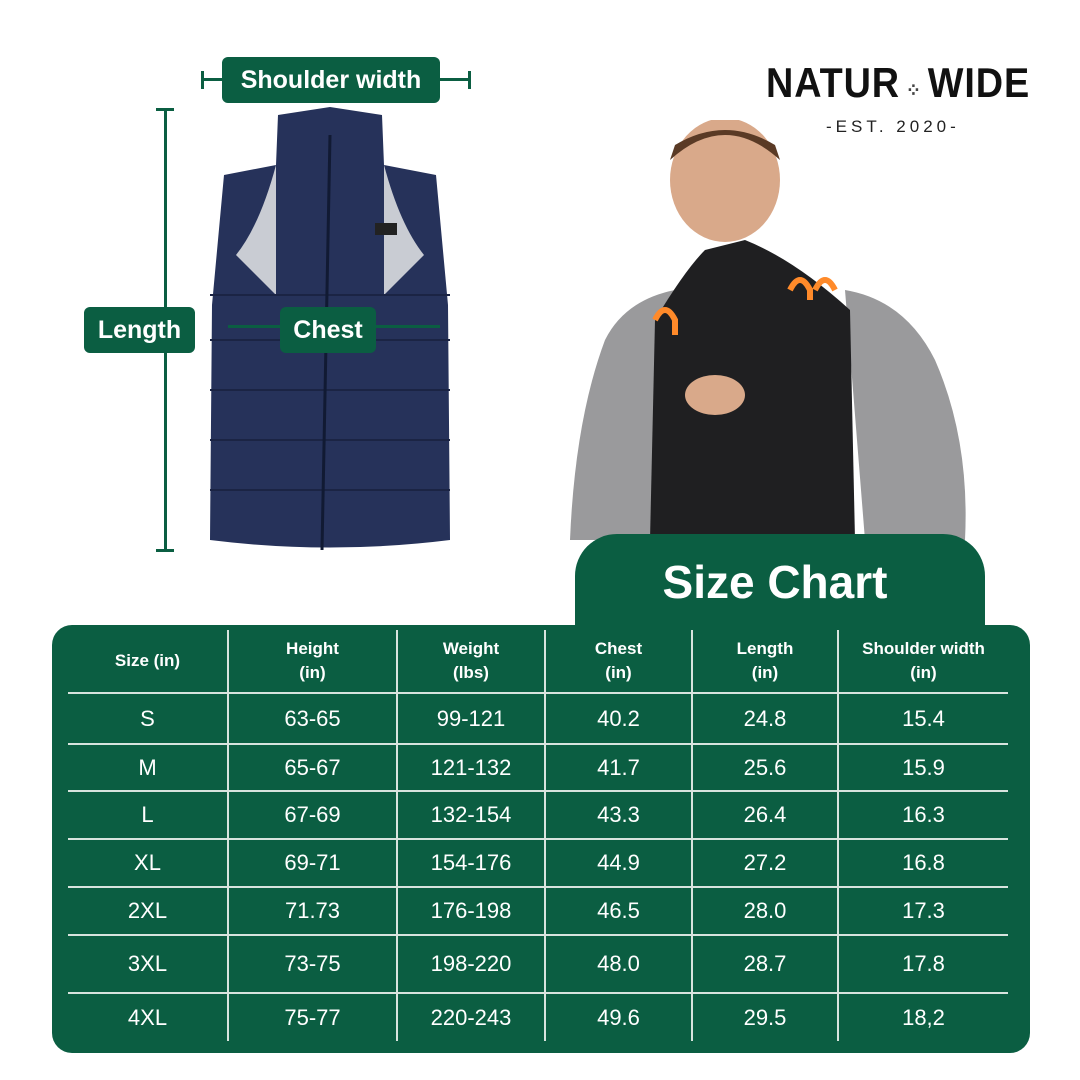  What do you see at coordinates (470, 661) in the screenshot?
I see `header-weight: Weight (lbs)` at bounding box center [470, 661].